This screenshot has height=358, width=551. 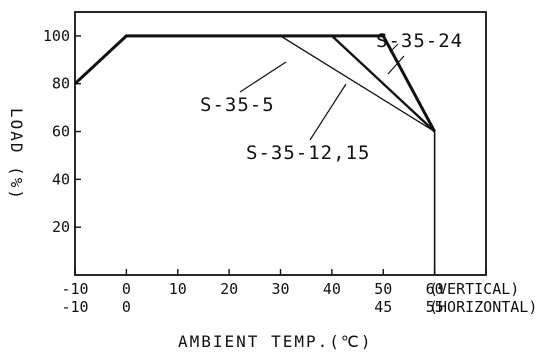 I want to click on series-label-s-35-5: S-35-5, so click(x=237, y=105).